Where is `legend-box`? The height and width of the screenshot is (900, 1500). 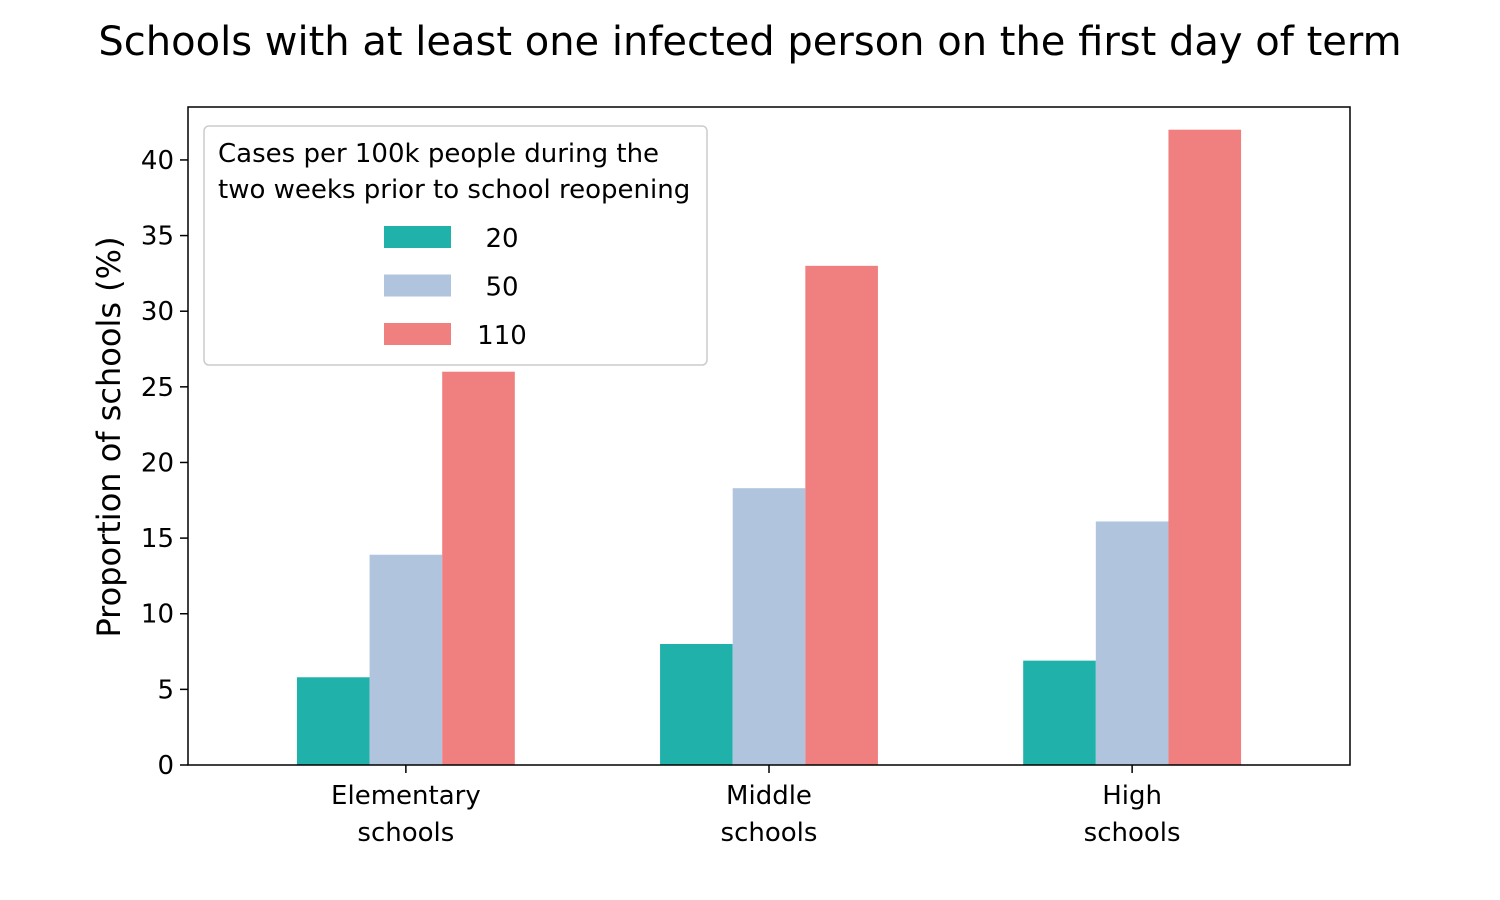 legend-box is located at coordinates (455, 245).